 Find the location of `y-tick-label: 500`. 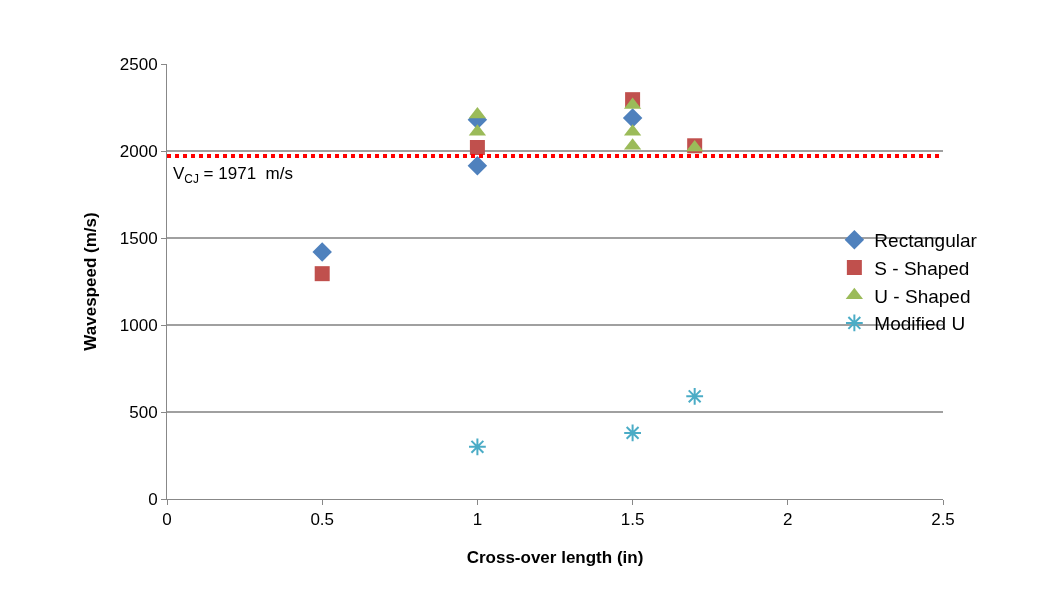

y-tick-label: 500 is located at coordinates (143, 412).